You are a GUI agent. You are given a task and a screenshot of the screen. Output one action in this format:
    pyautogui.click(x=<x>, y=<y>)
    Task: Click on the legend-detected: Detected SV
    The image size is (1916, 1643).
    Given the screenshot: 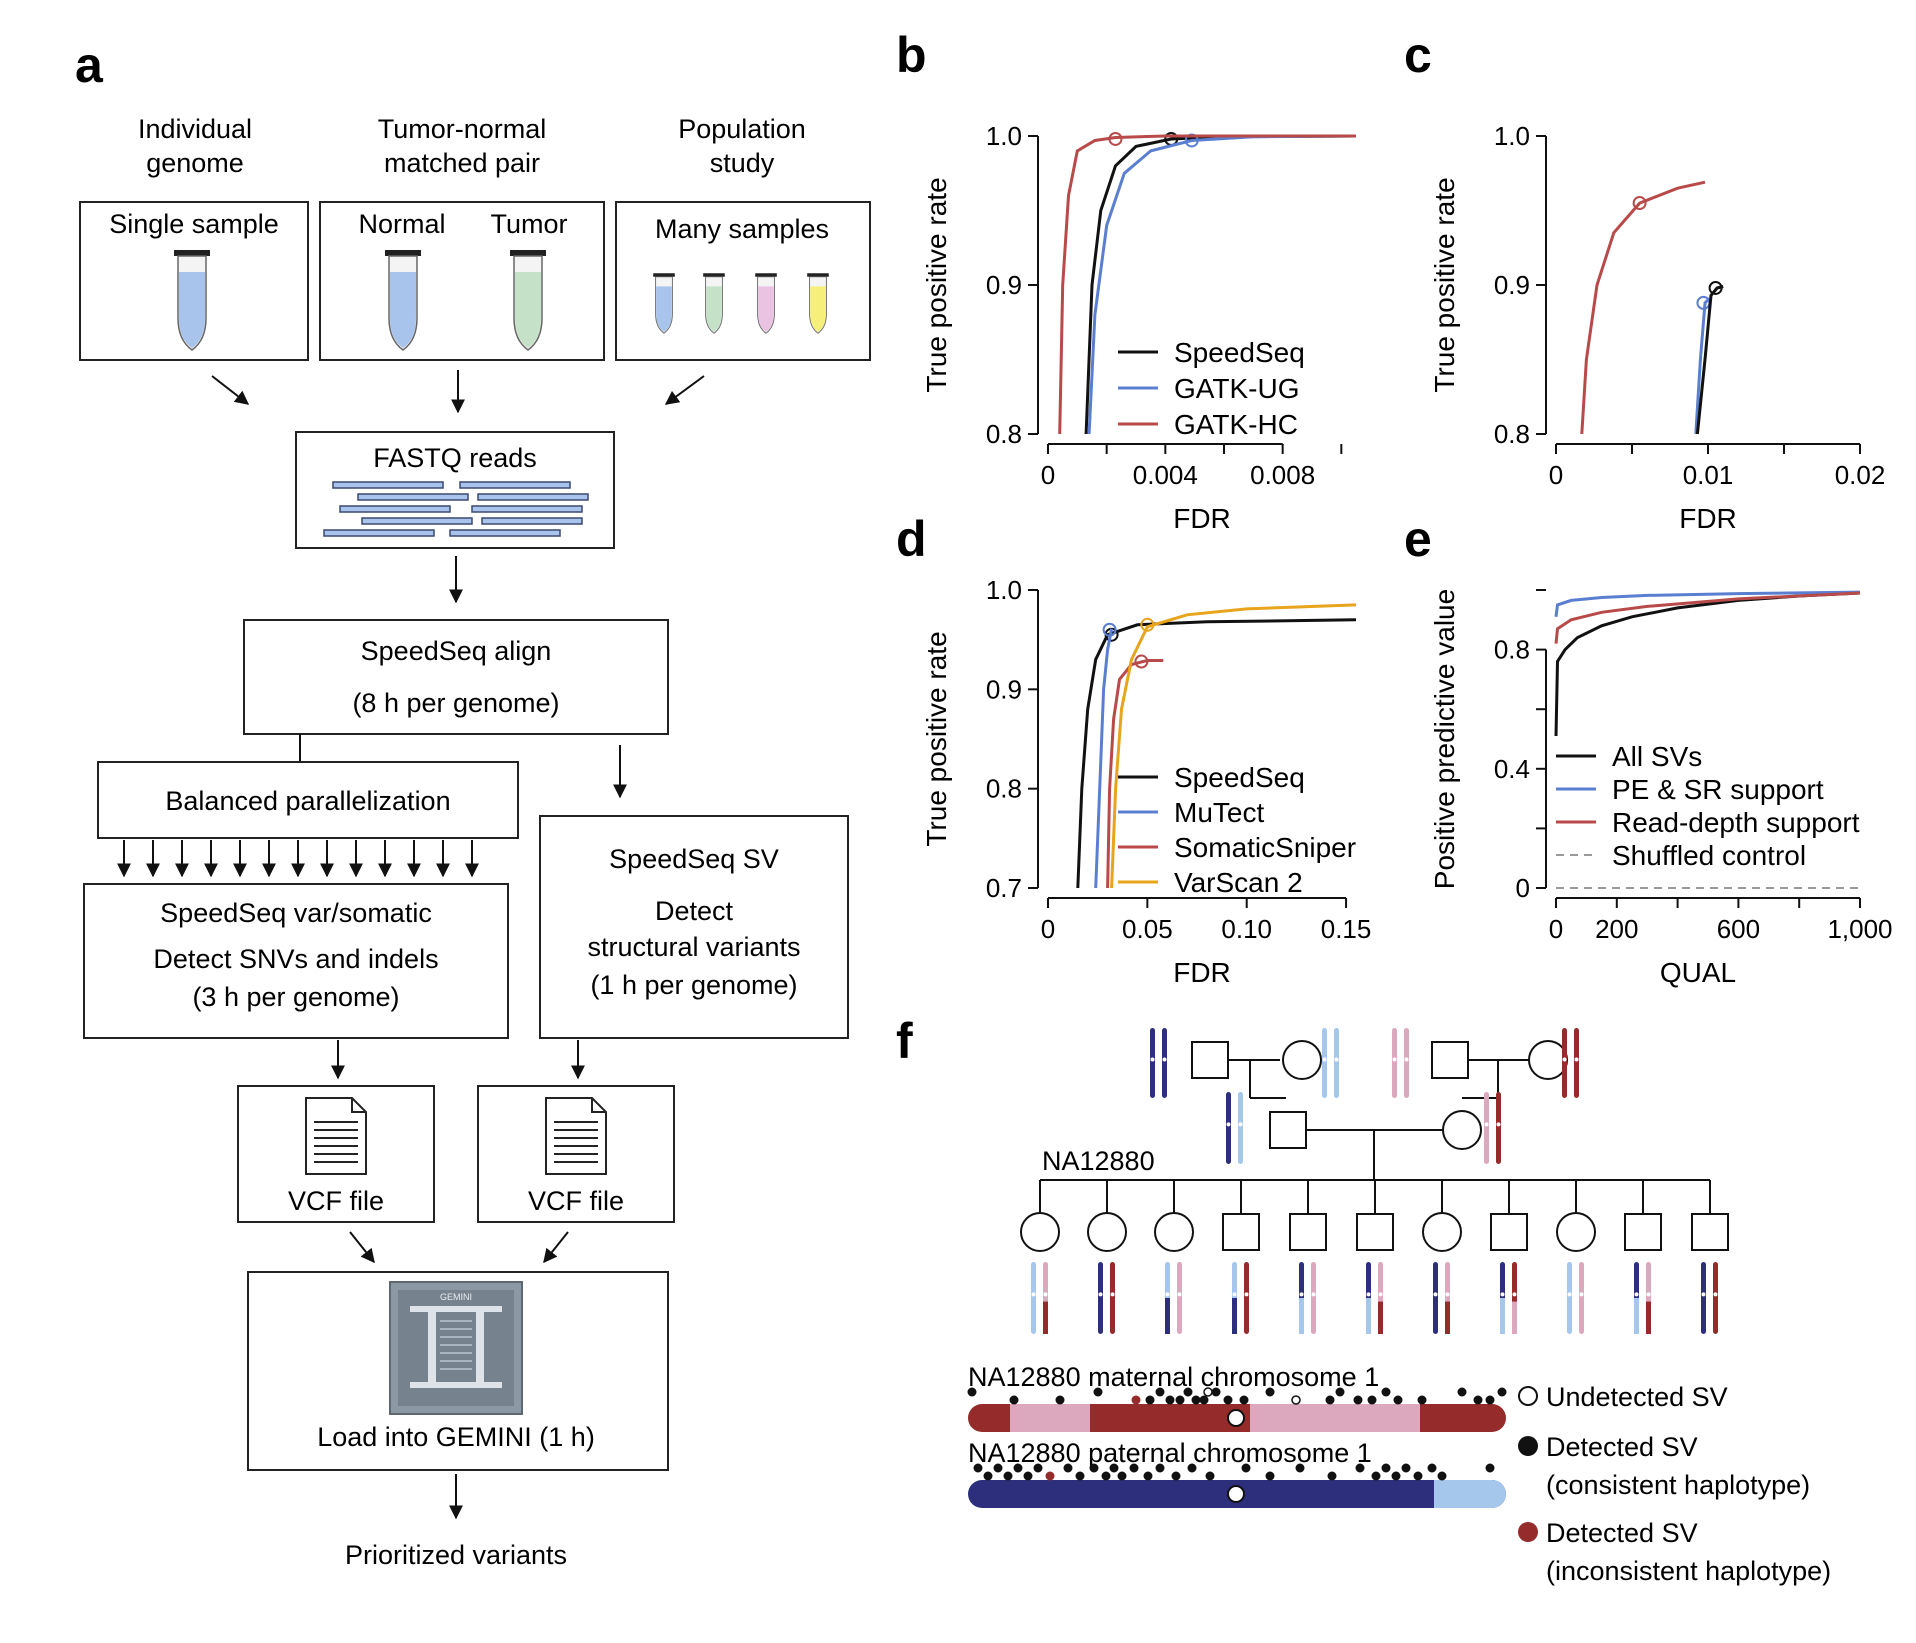 What is the action you would take?
    pyautogui.click(x=1622, y=1447)
    